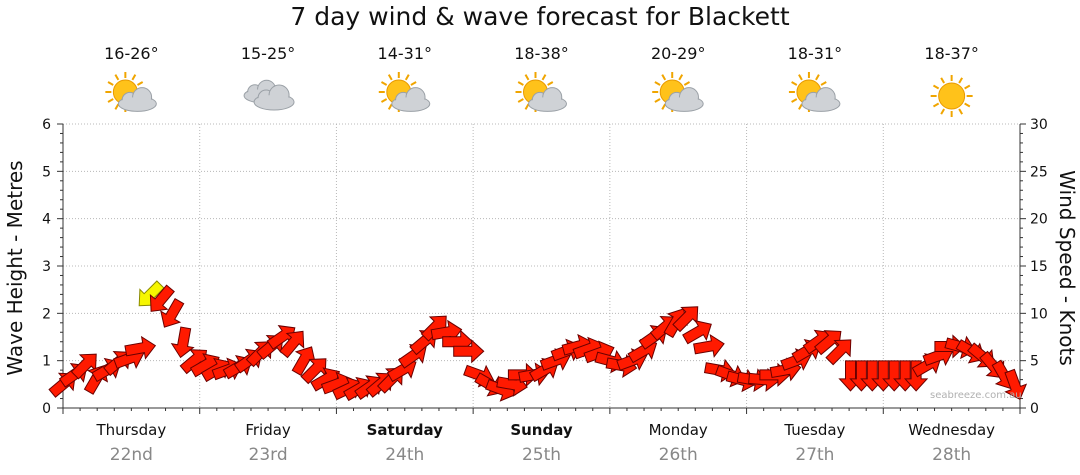 This screenshot has height=475, width=1080. I want to click on right-tick-label: 15, so click(1039, 267).